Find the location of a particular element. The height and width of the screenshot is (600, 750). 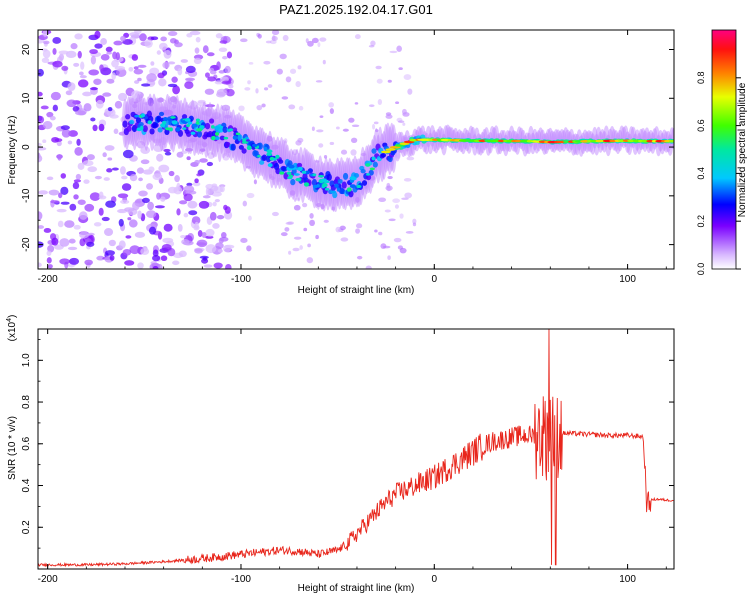

spectrogram-x-tick-label: -200 is located at coordinates (48, 279).